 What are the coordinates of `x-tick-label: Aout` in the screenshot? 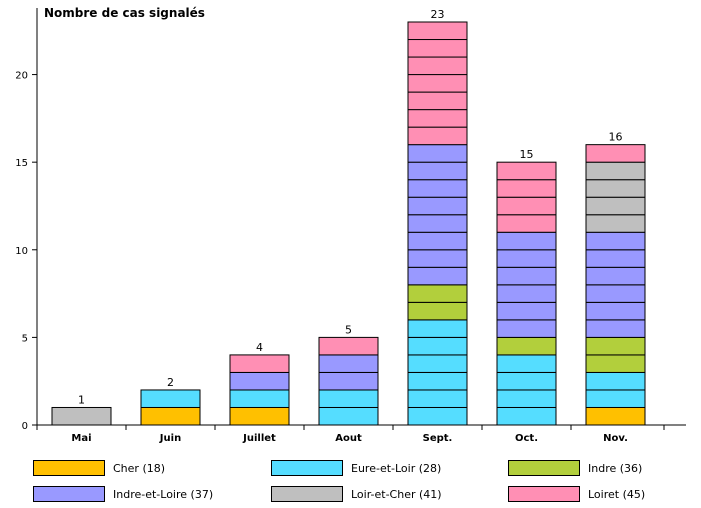 It's located at (348, 438).